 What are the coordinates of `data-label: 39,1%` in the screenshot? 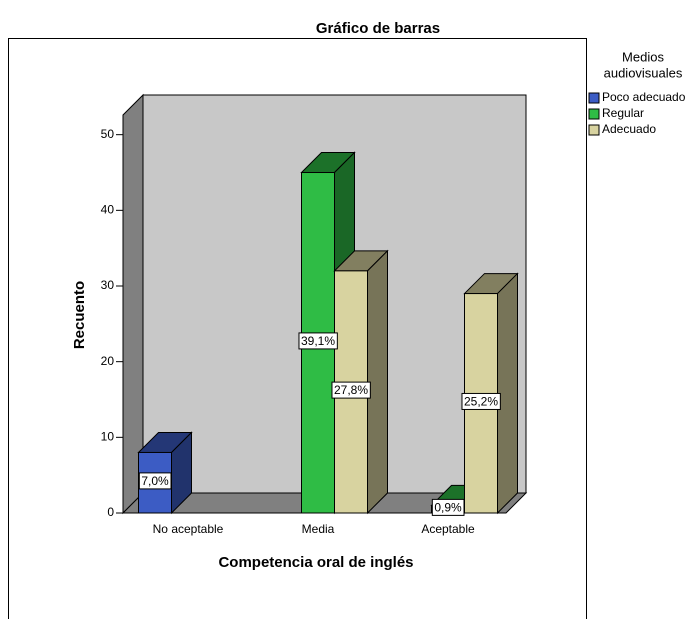 It's located at (318, 341).